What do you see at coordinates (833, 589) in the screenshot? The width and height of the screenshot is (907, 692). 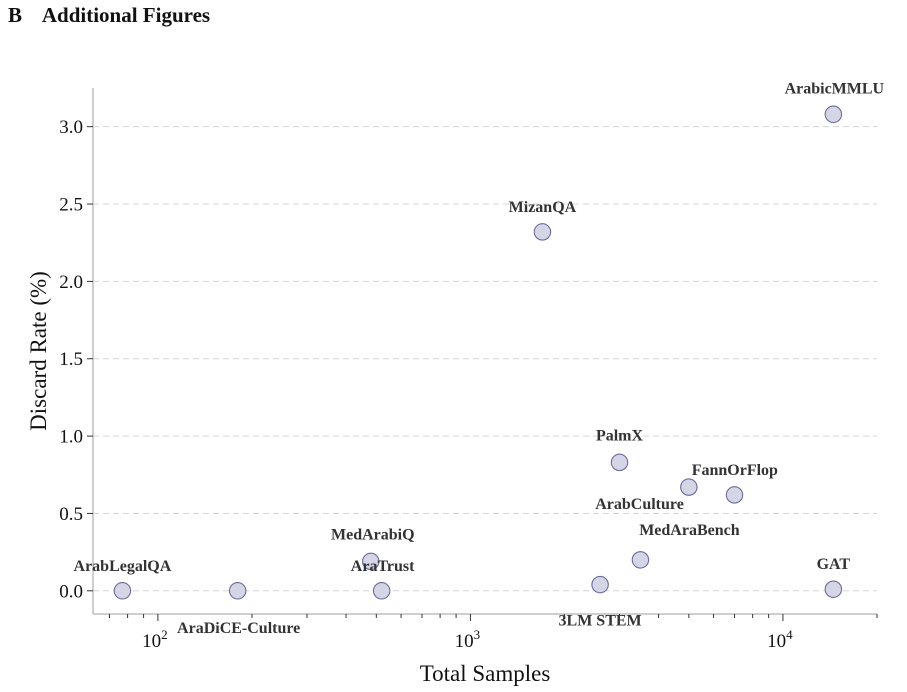 I see `point-gat` at bounding box center [833, 589].